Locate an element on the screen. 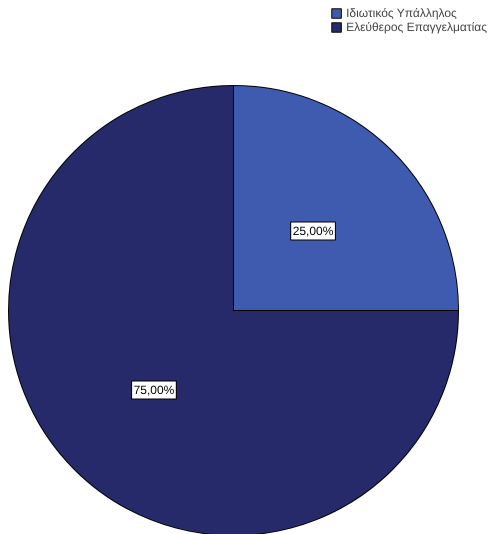 The image size is (493, 534). data-label: 25,00% is located at coordinates (313, 231).